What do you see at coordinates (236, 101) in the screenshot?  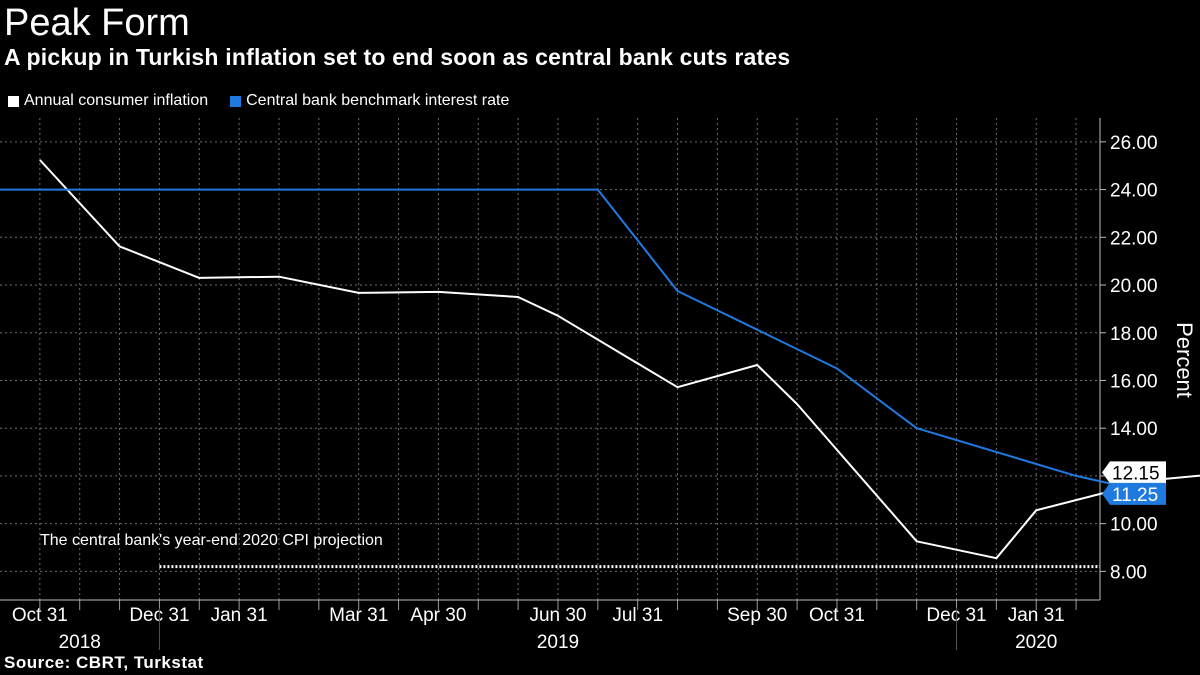 I see `legend-swatch-rate` at bounding box center [236, 101].